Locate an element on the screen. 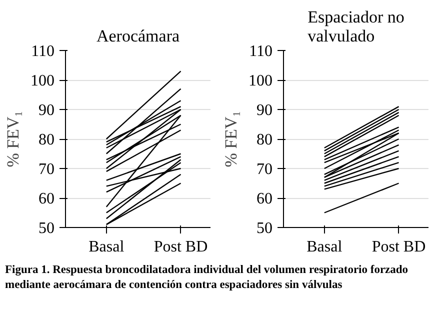  chart-title: Aerocámara is located at coordinates (138, 36).